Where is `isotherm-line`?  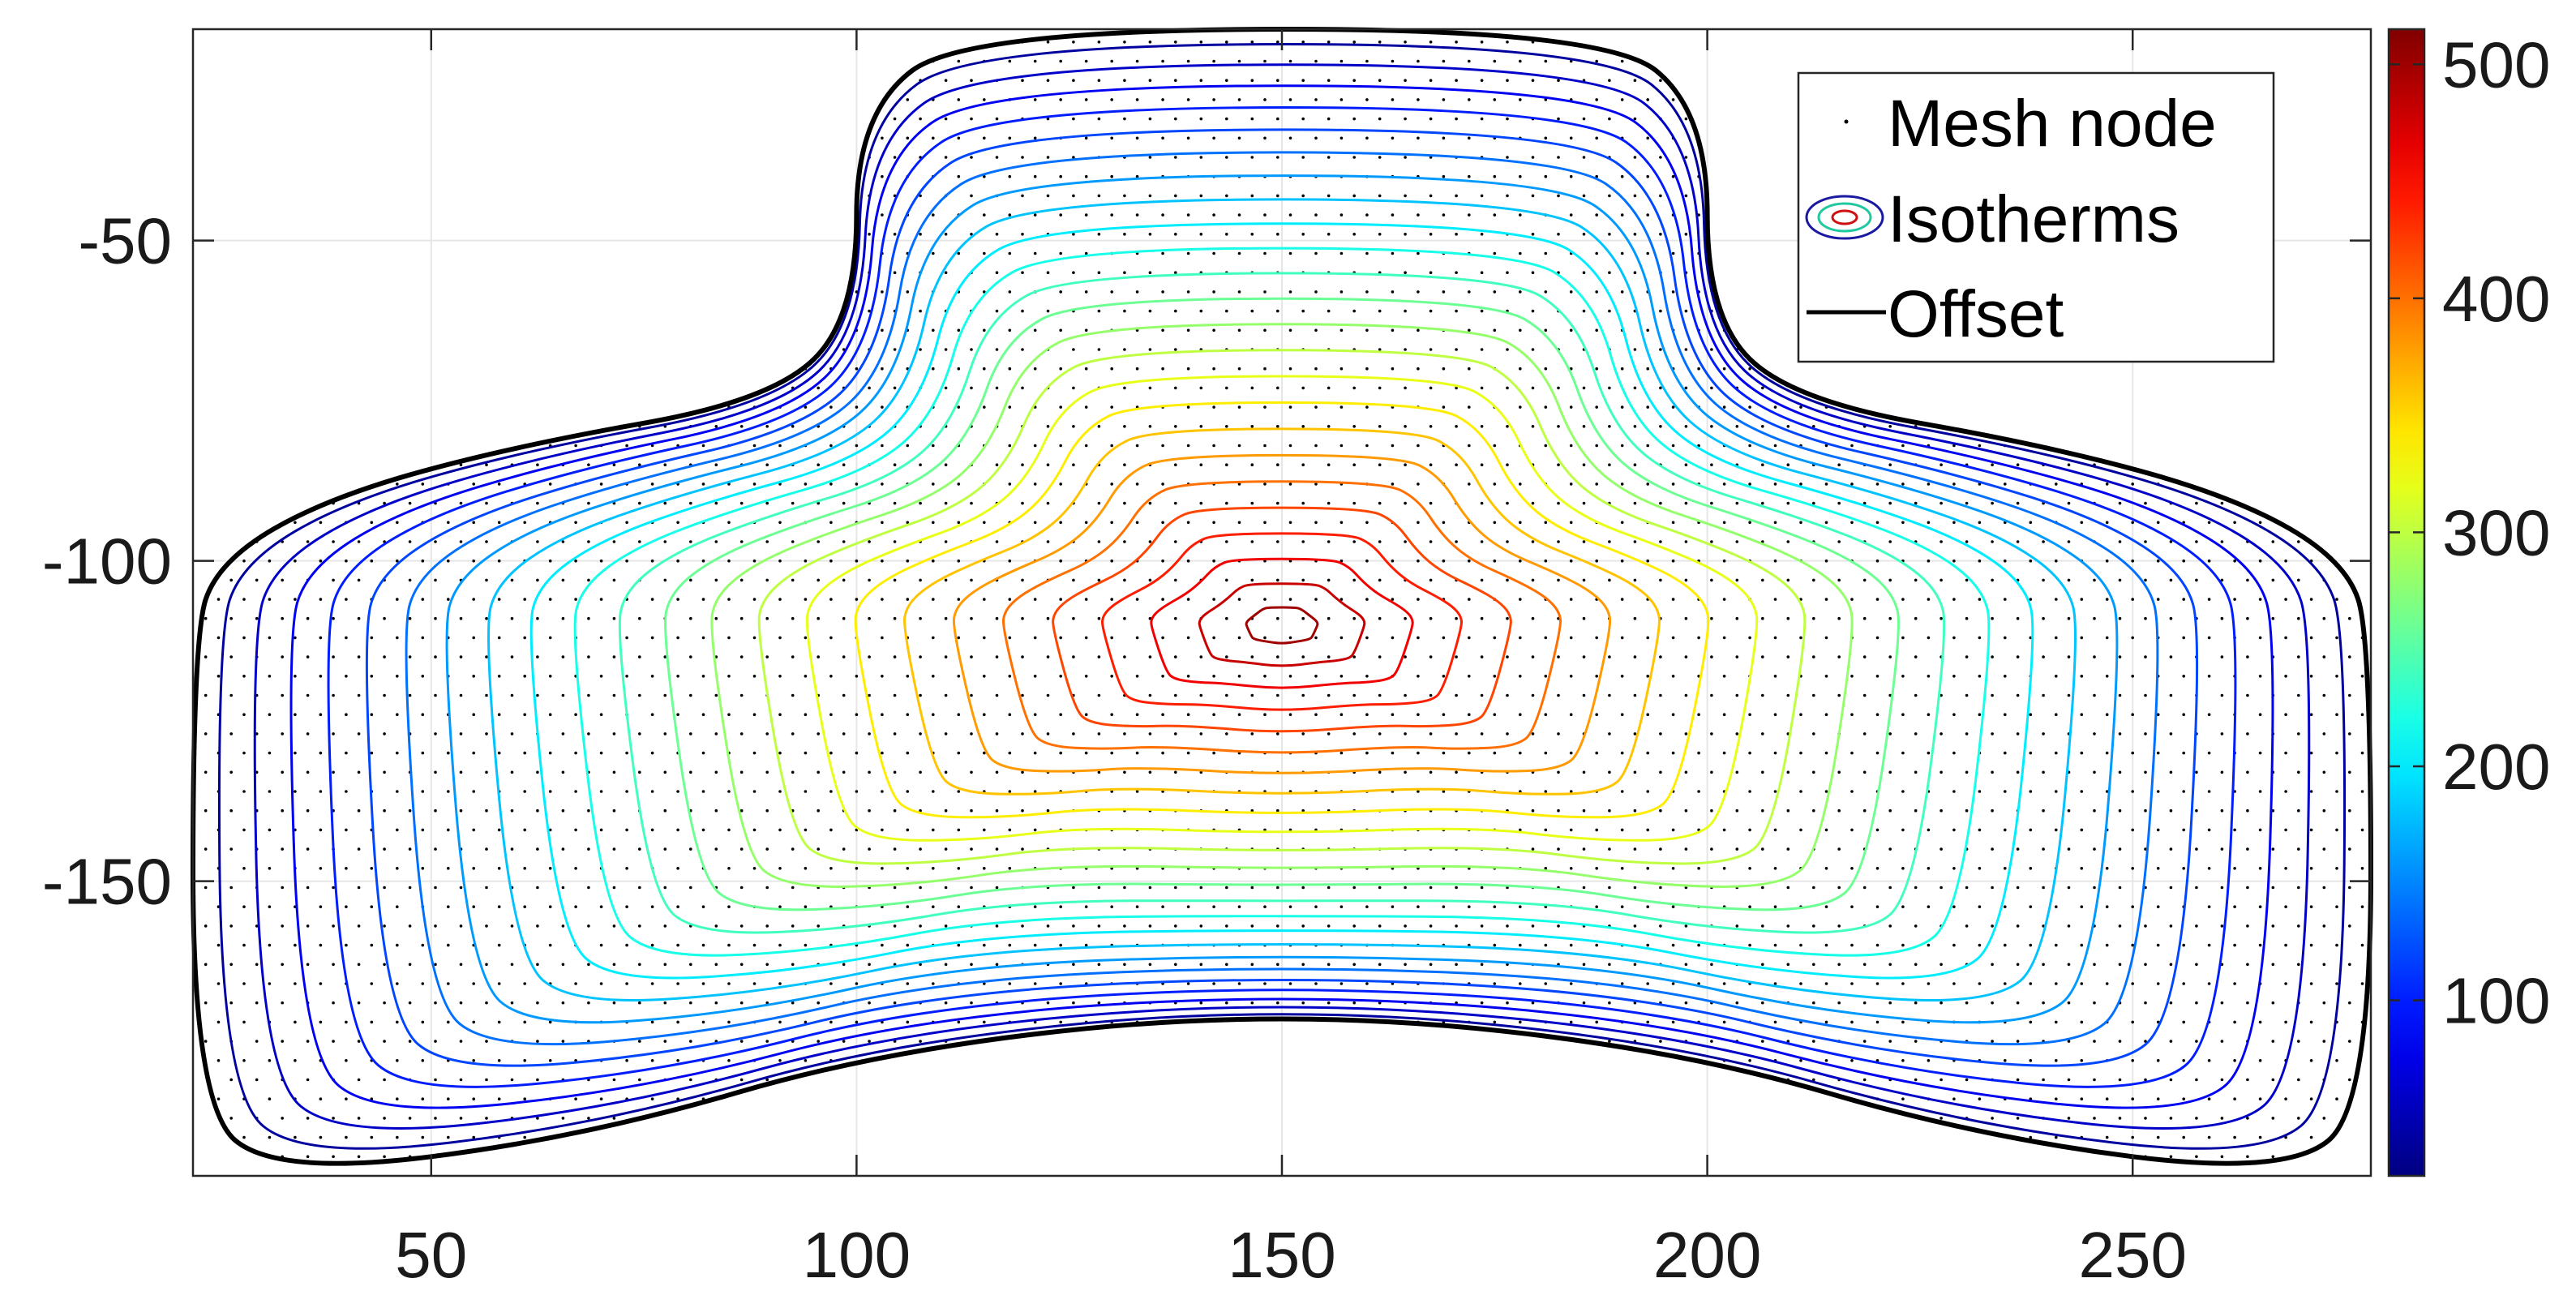
isotherm-line is located at coordinates (1282, 611).